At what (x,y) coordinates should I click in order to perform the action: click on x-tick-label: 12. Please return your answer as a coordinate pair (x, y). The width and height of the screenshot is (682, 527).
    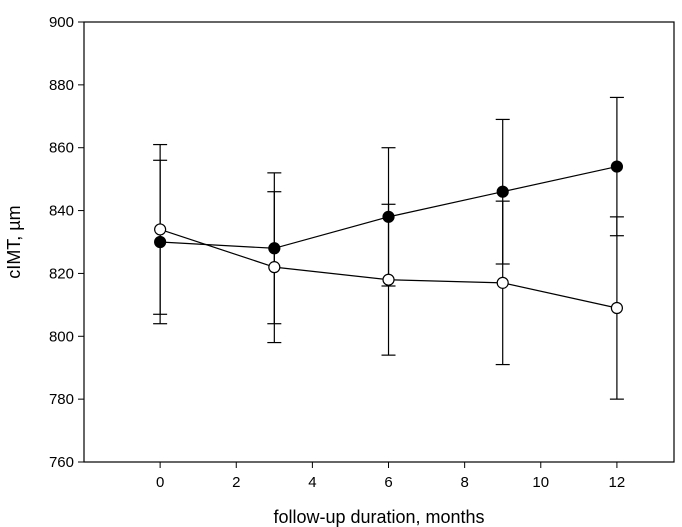
    Looking at the image, I should click on (617, 482).